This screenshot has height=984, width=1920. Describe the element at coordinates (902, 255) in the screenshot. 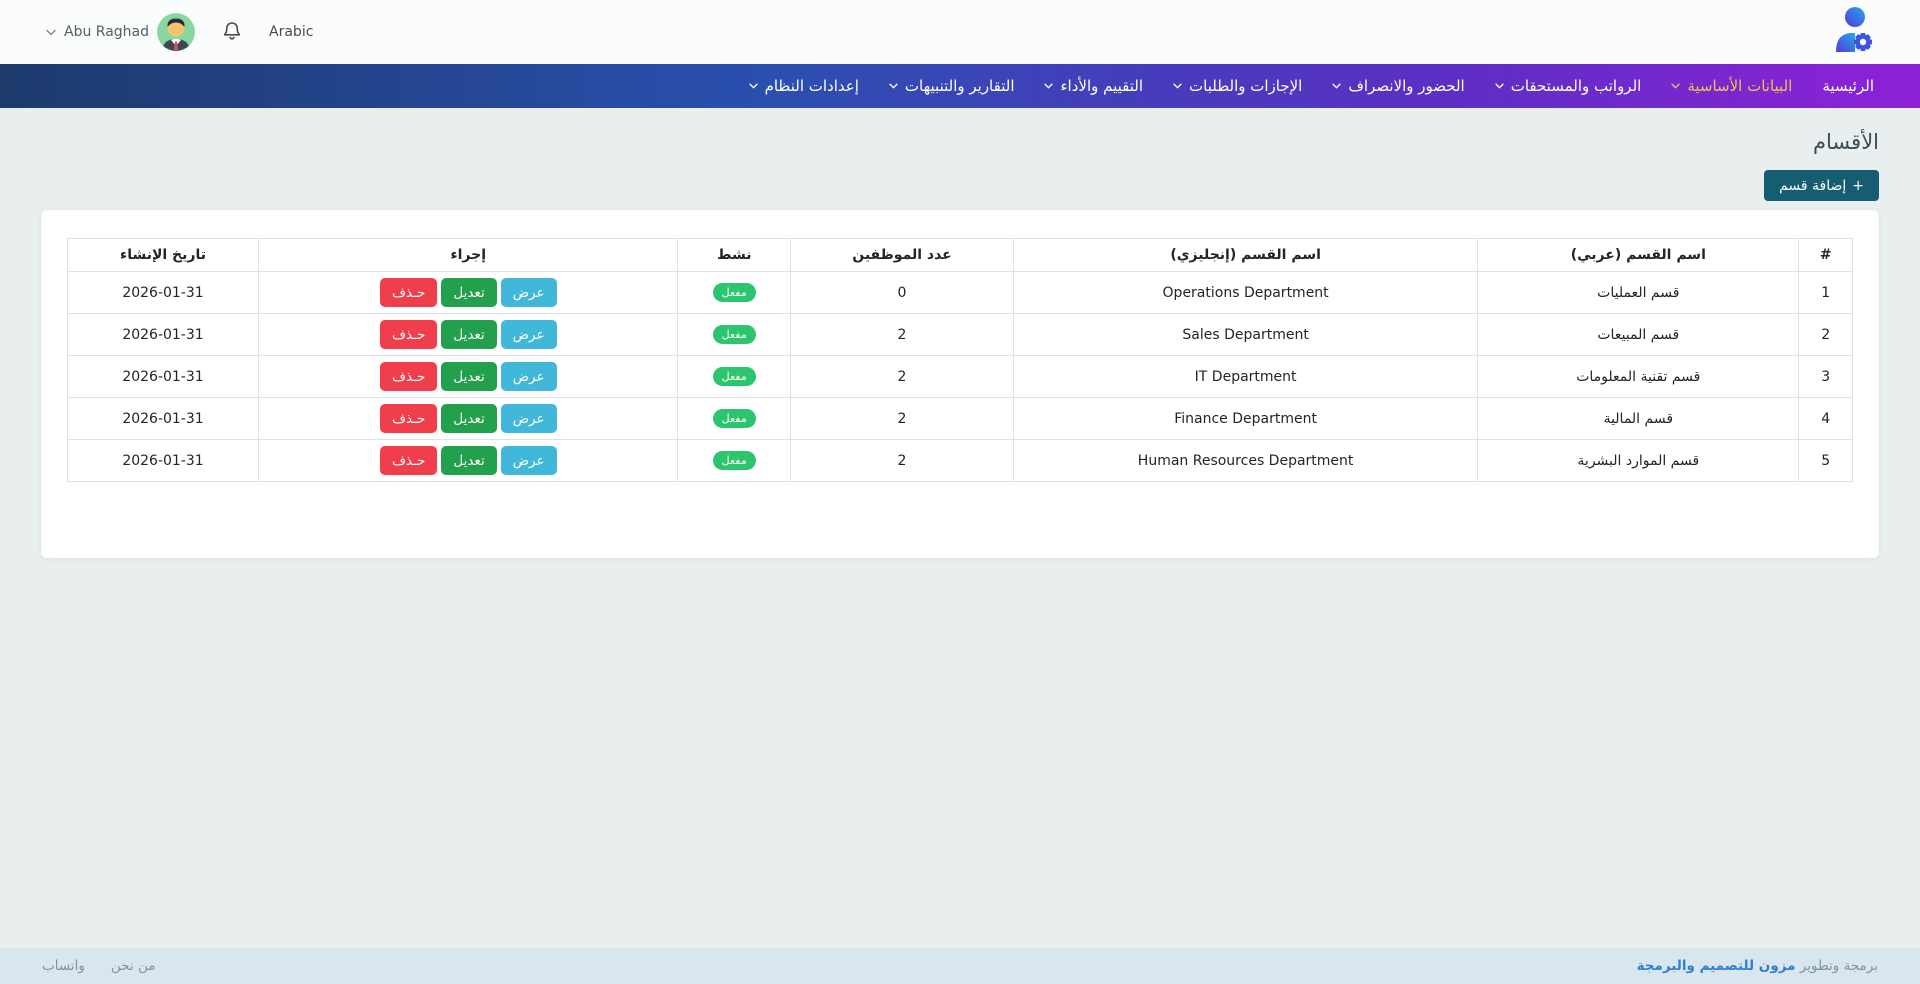

I see `col-header-employees: عدد الموظفين` at that location.